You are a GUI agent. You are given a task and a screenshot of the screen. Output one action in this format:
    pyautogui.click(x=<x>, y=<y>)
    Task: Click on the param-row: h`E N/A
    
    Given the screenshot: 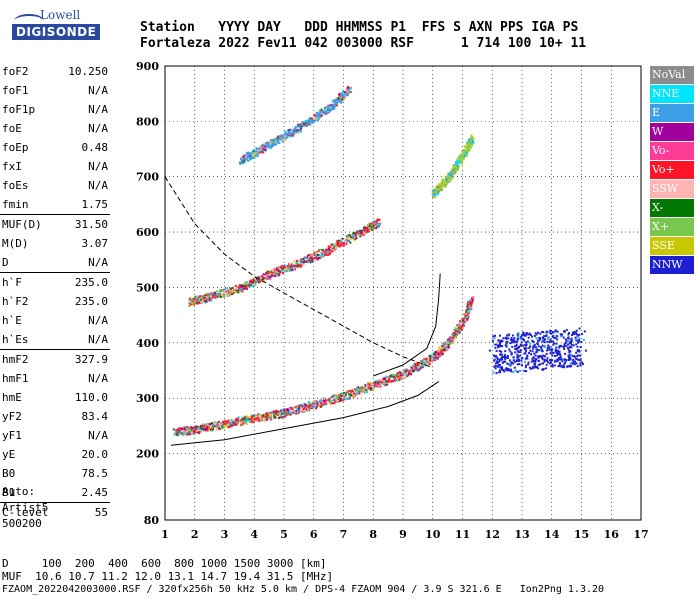 What is the action you would take?
    pyautogui.click(x=56, y=320)
    